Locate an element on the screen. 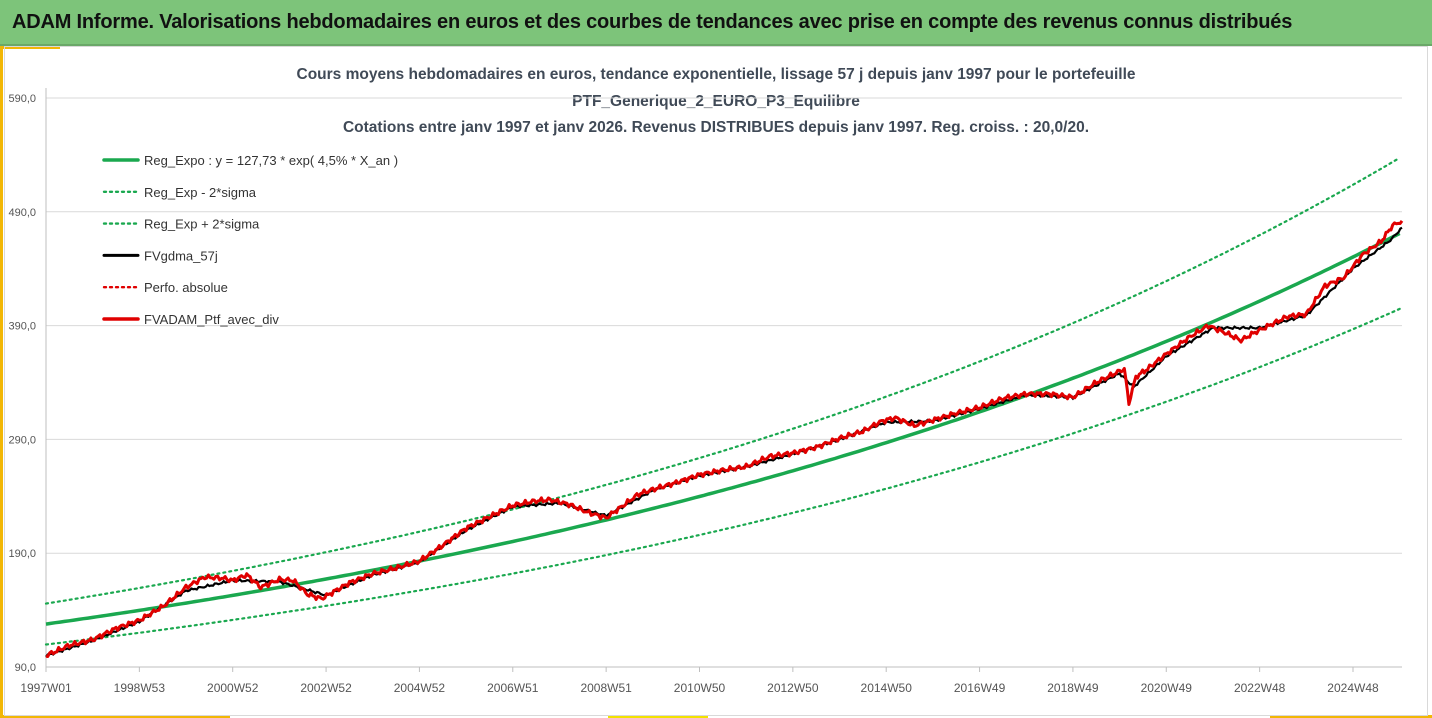  x-tick-label: 2006W51 is located at coordinates (513, 688).